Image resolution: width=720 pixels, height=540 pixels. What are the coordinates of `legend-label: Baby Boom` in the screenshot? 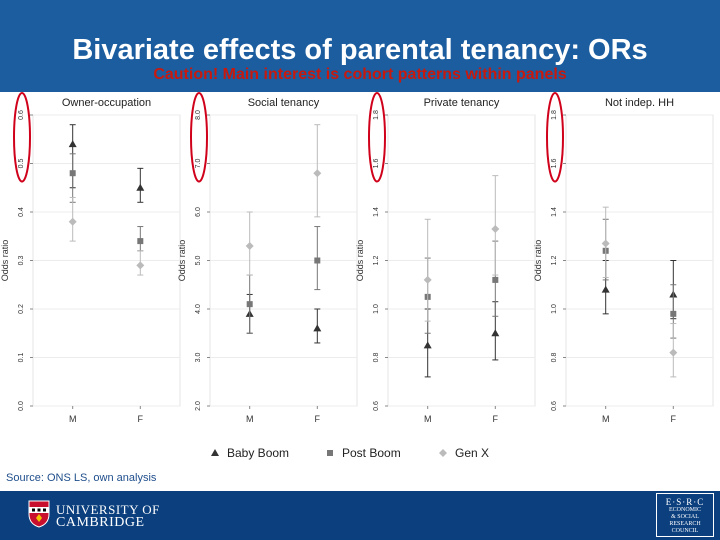 It's located at (258, 453).